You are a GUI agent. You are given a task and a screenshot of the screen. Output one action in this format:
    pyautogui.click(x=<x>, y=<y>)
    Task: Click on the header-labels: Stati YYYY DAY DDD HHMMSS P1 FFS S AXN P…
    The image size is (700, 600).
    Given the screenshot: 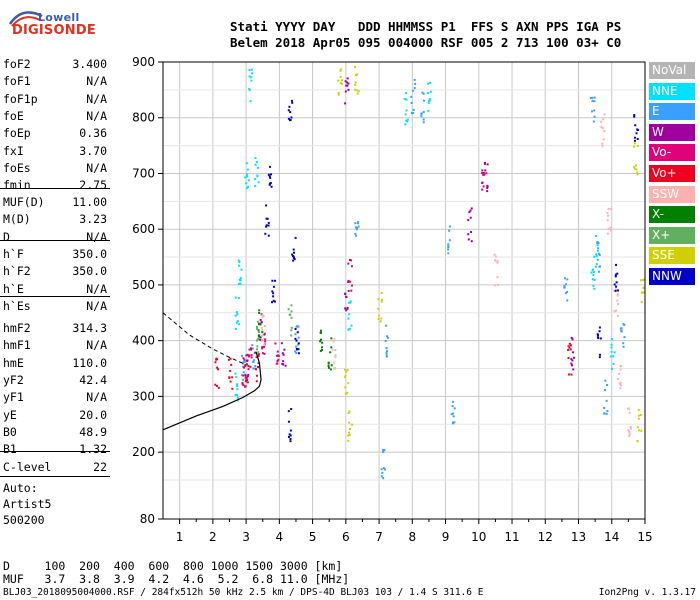 What is the action you would take?
    pyautogui.click(x=426, y=26)
    